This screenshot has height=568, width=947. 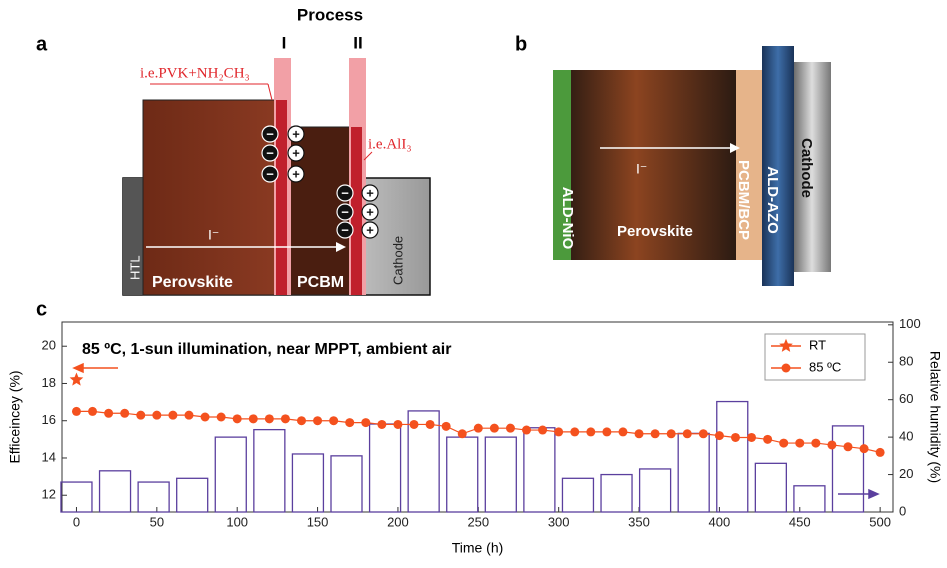 What do you see at coordinates (567, 218) in the screenshot?
I see `layer-label: ALD-NiO` at bounding box center [567, 218].